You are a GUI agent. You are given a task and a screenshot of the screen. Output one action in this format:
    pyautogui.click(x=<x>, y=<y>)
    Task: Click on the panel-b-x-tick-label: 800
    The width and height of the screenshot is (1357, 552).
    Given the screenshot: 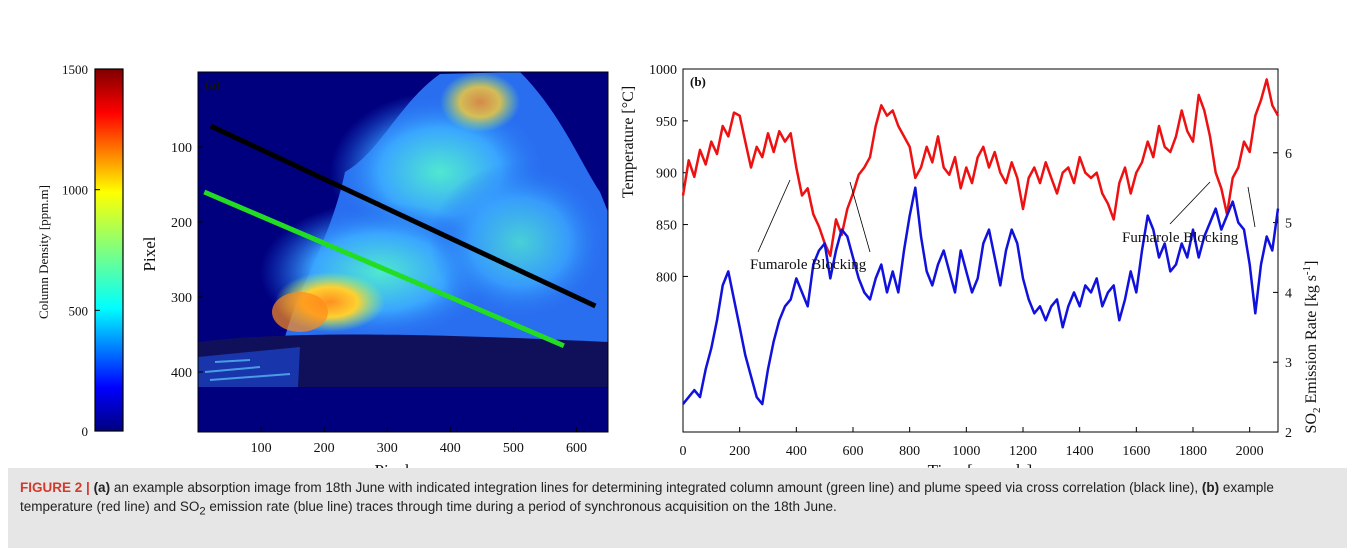 What is the action you would take?
    pyautogui.click(x=909, y=451)
    